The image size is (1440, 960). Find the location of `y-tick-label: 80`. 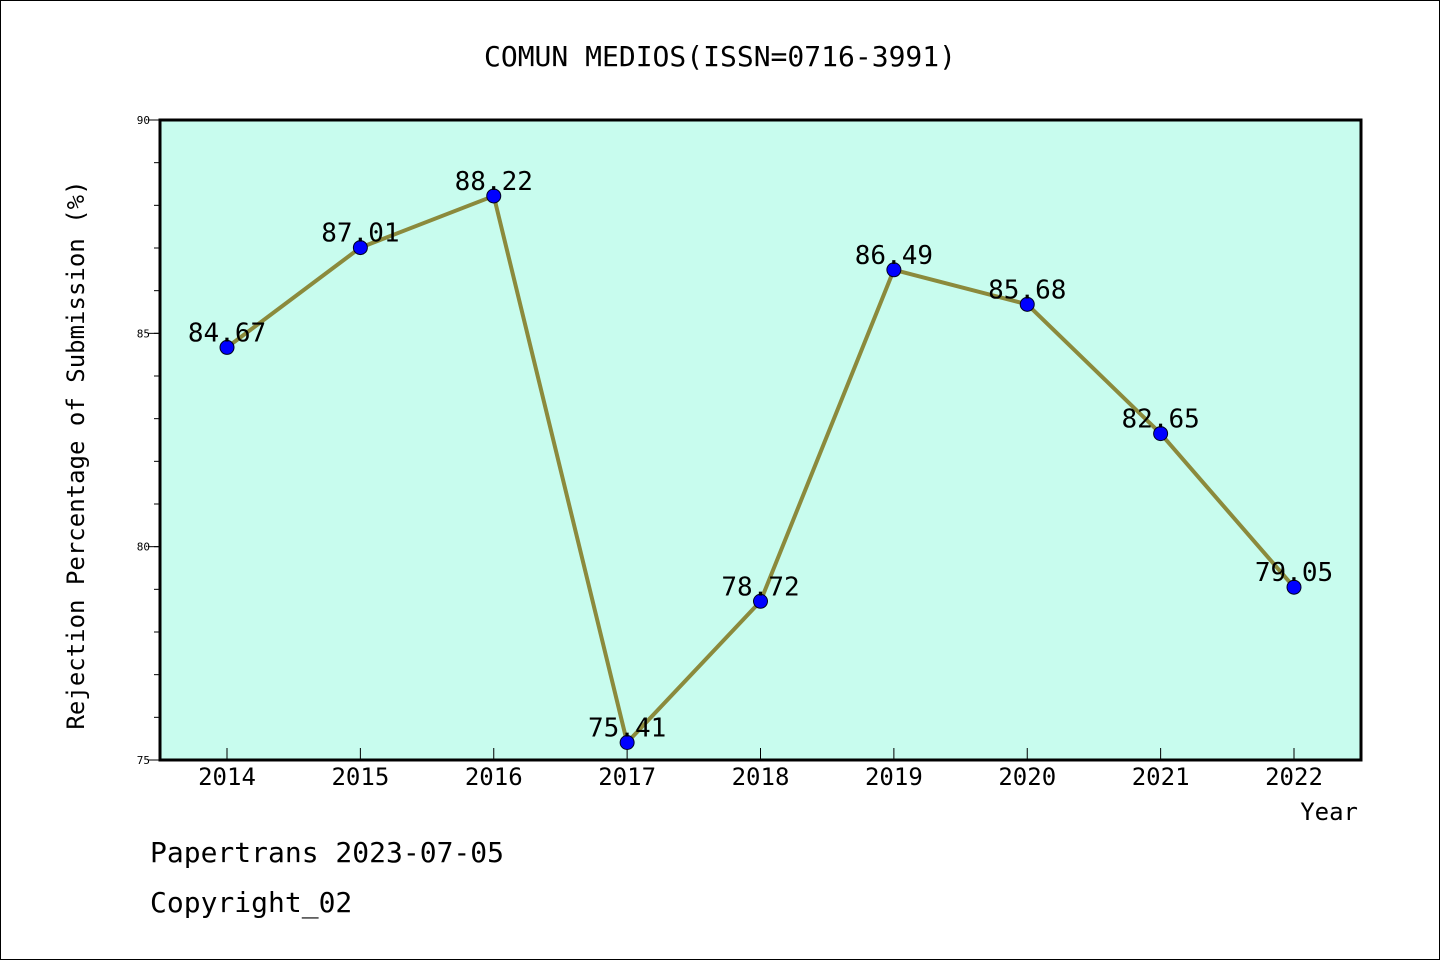

y-tick-label: 80 is located at coordinates (143, 547).